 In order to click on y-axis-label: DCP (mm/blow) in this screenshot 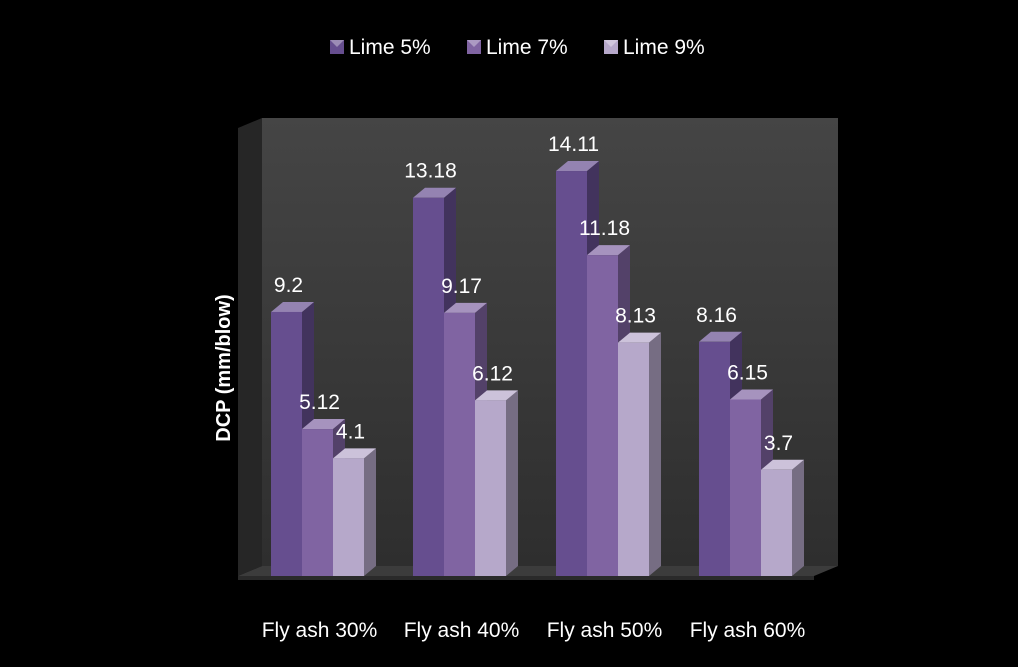, I will do `click(224, 367)`.